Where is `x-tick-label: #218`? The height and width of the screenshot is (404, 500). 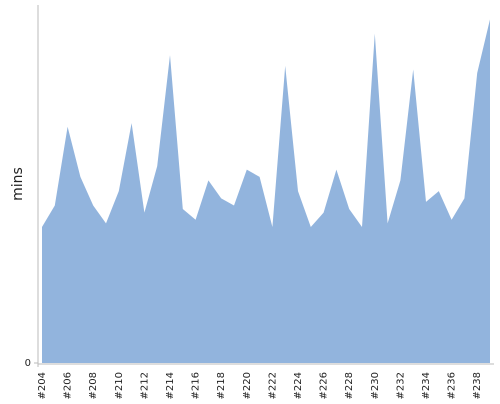
x-tick-label: #218 is located at coordinates (221, 385).